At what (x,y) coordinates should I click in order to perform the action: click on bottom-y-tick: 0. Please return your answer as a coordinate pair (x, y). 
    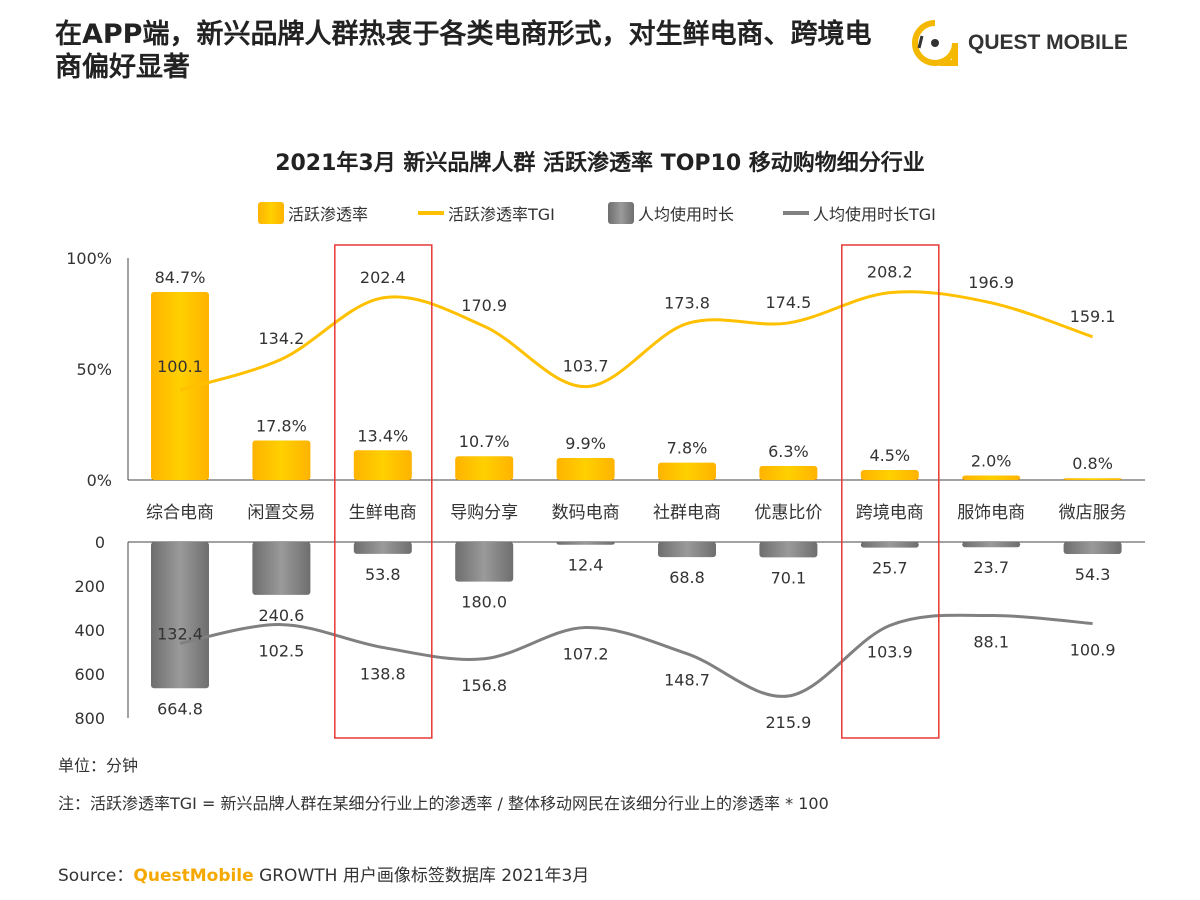
    Looking at the image, I should click on (100, 542).